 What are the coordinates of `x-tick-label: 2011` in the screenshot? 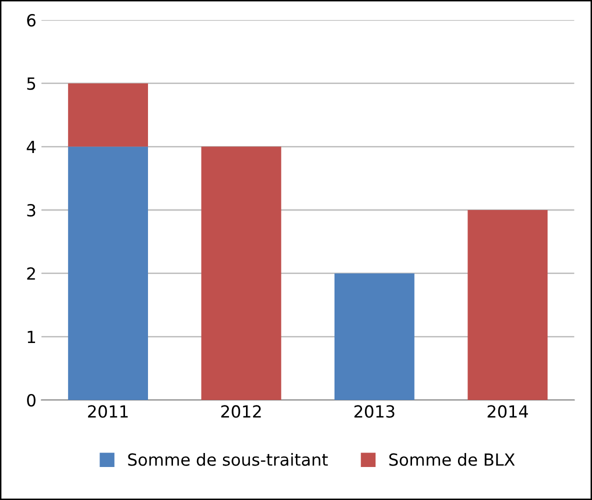 It's located at (108, 411).